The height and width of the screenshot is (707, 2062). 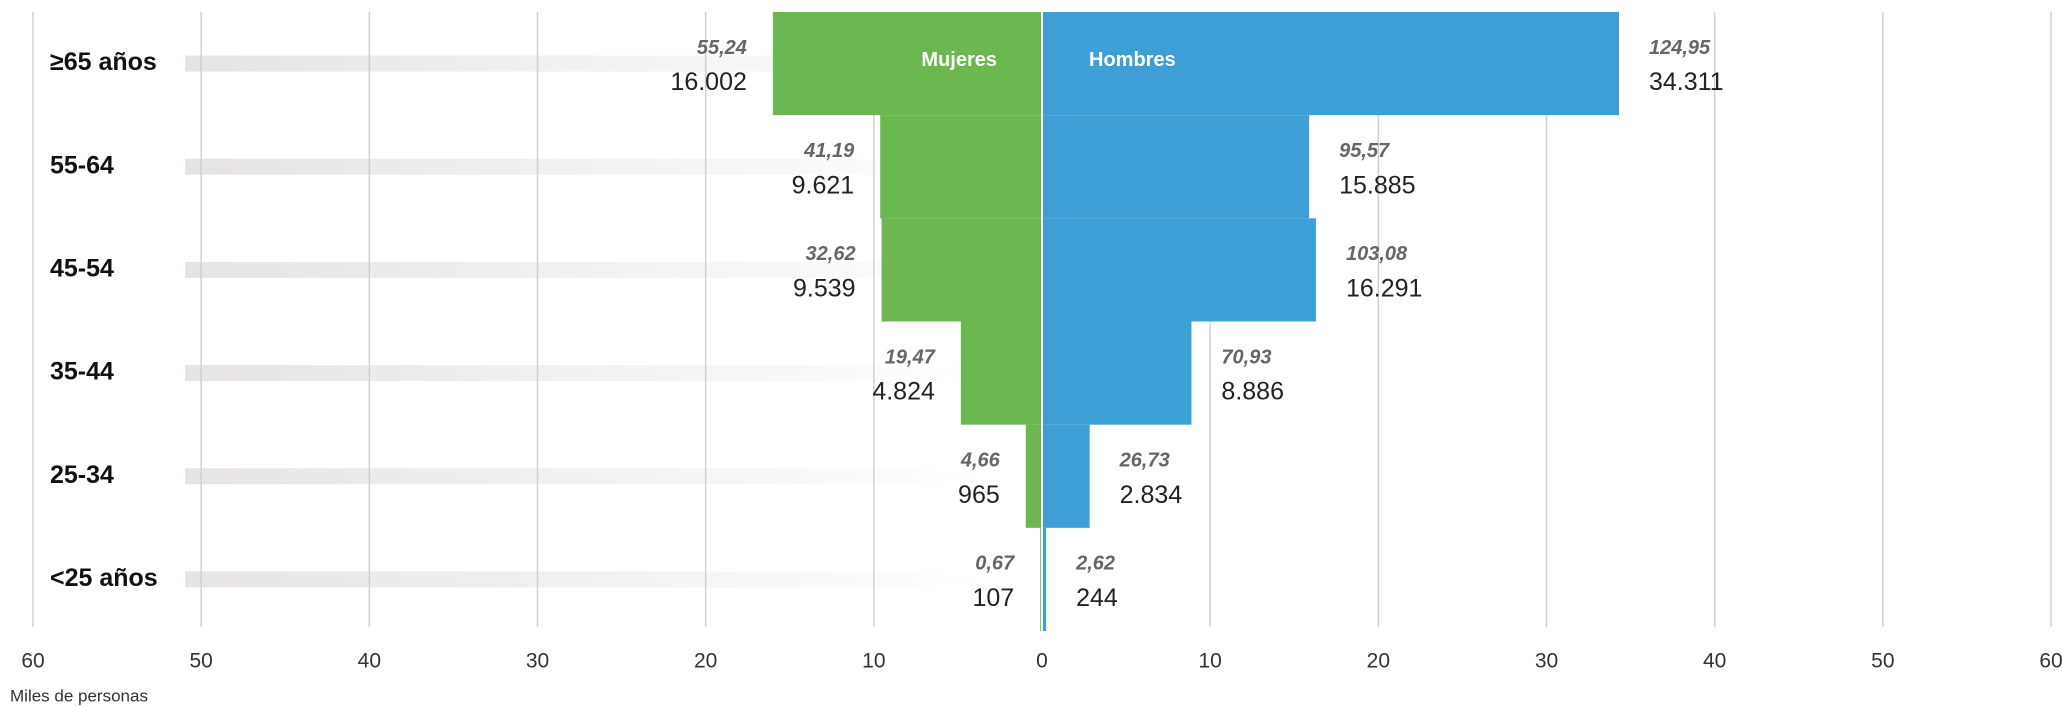 I want to click on rate-label: 70,93, so click(x=1246, y=357).